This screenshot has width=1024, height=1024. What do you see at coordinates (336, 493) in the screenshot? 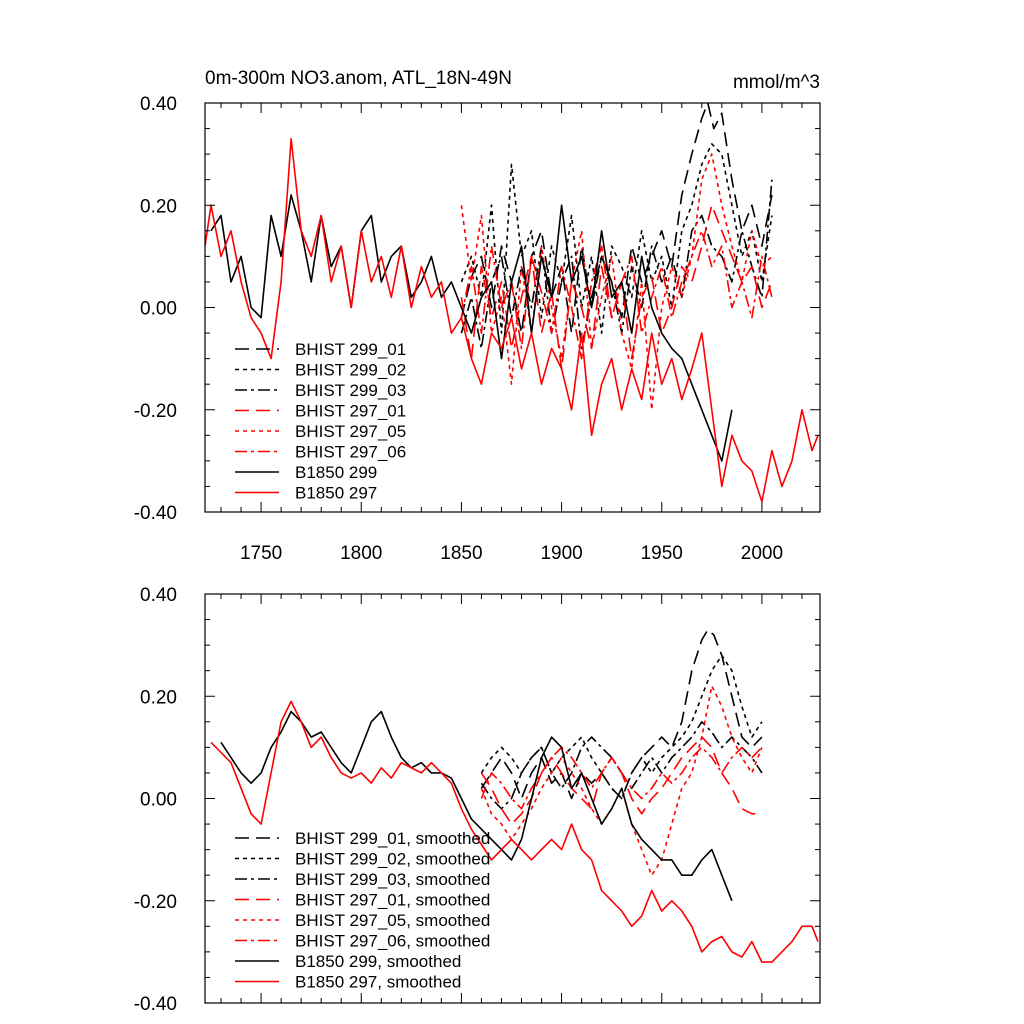
I see `legend-label: B1850 297` at bounding box center [336, 493].